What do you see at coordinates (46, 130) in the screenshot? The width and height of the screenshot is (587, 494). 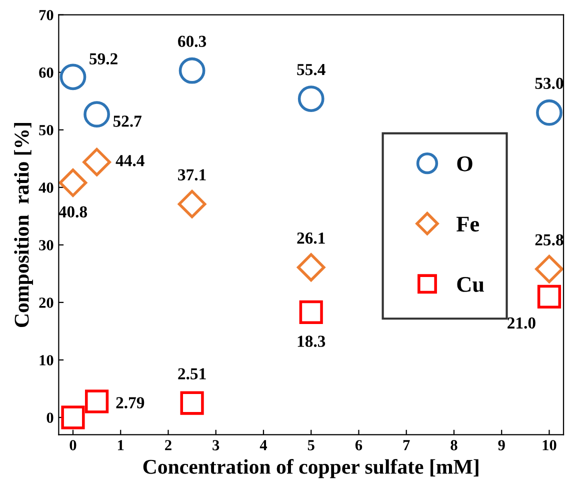 I see `y-tick-label: 50` at bounding box center [46, 130].